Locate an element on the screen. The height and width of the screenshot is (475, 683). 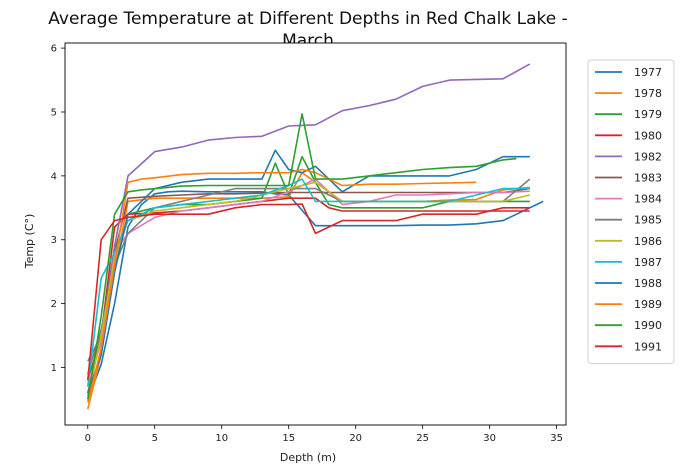
y-tick-label: 1 is located at coordinates (54, 368).